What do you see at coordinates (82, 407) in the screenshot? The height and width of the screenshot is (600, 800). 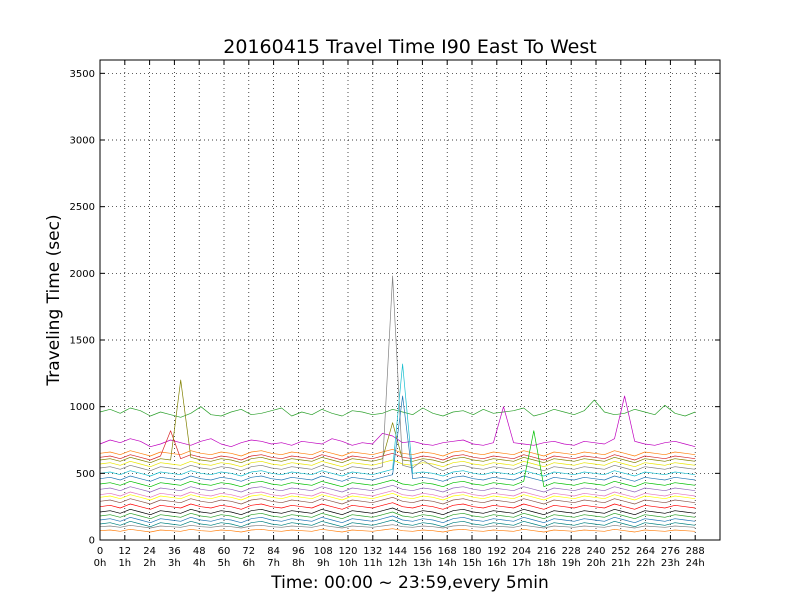 I see `y-tick-label: 1000` at bounding box center [82, 407].